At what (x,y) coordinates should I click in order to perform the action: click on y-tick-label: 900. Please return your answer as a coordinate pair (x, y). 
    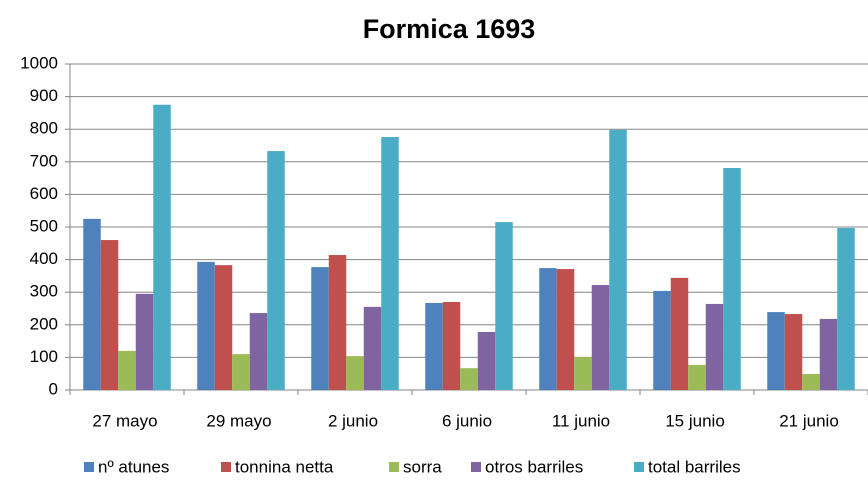
    Looking at the image, I should click on (44, 95).